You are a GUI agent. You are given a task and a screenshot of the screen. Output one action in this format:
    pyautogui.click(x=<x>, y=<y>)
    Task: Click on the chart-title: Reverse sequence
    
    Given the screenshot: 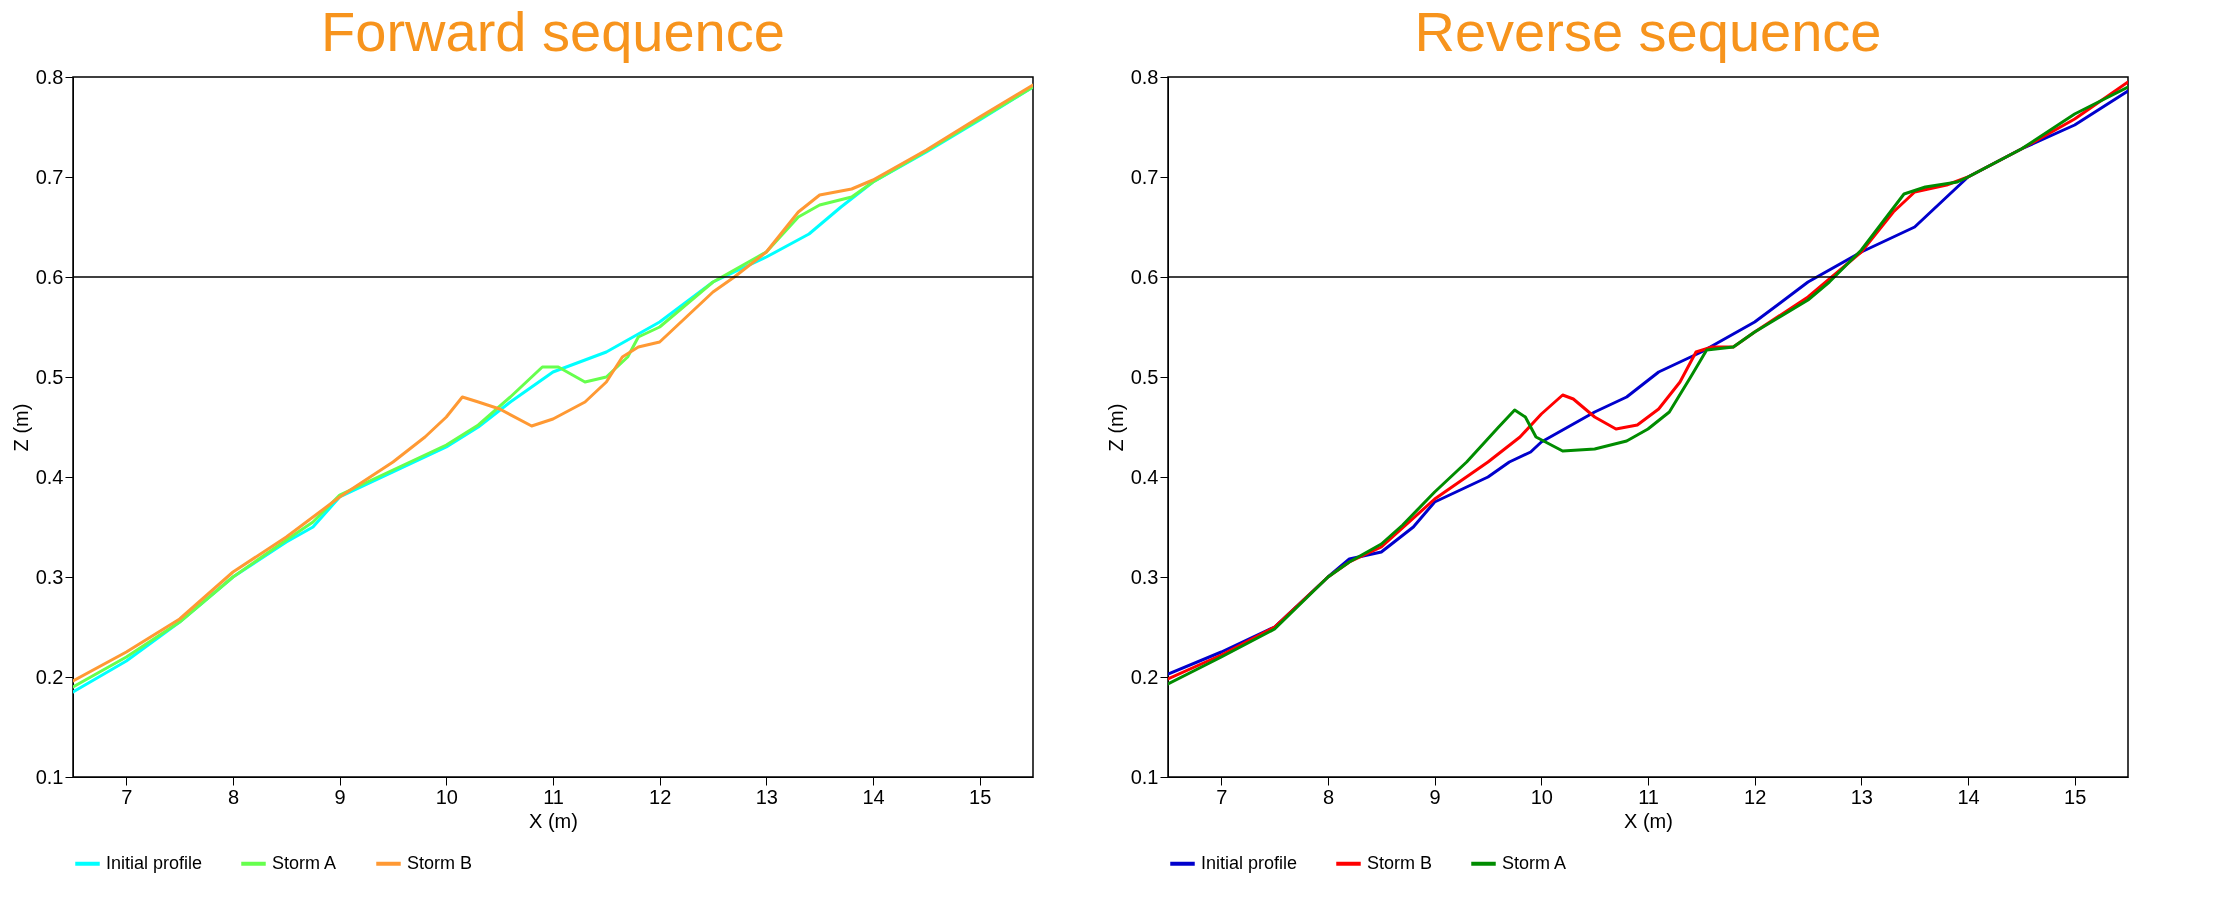 What is the action you would take?
    pyautogui.click(x=1648, y=31)
    